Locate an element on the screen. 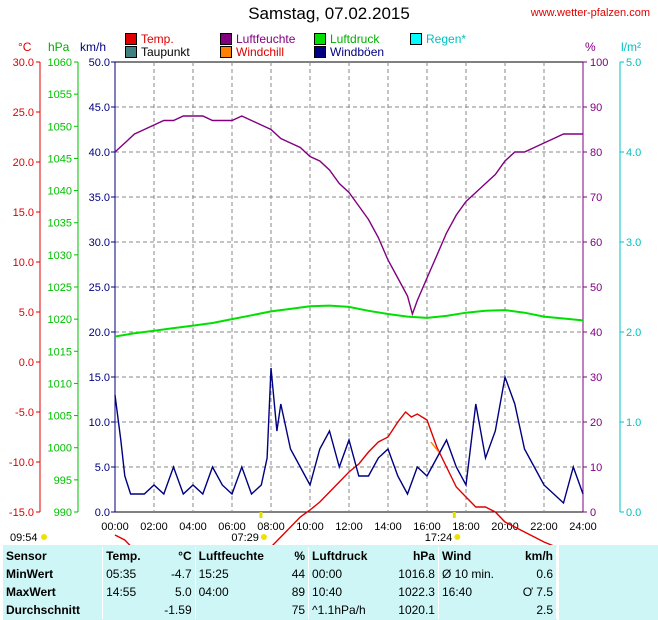 The image size is (658, 620). stats-pres-value: 1022.3 is located at coordinates (412, 592).